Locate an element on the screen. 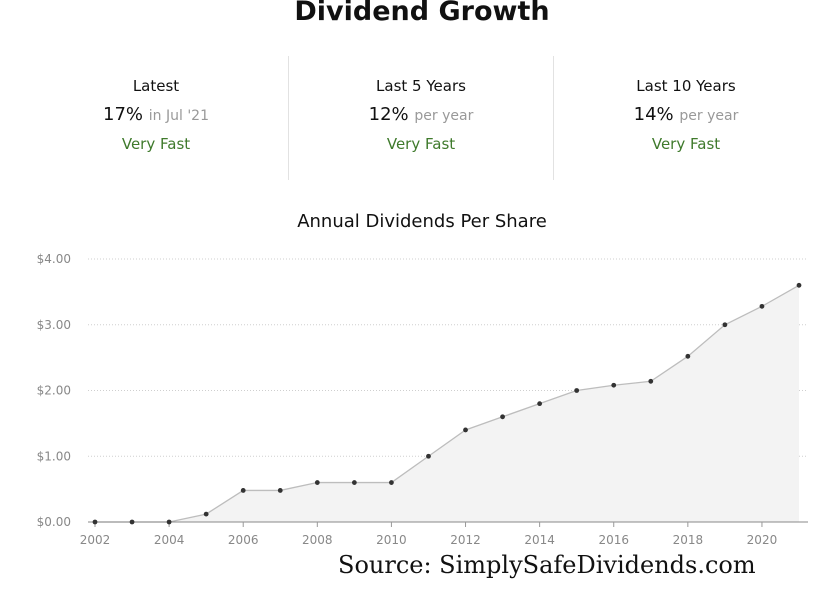  stat-label: Latest is located at coordinates (156, 86).